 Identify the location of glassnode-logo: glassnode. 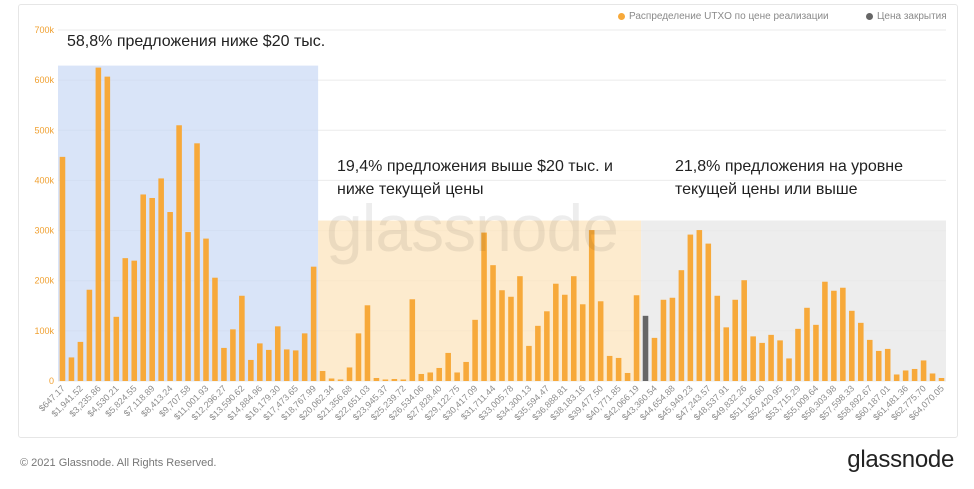
(900, 459).